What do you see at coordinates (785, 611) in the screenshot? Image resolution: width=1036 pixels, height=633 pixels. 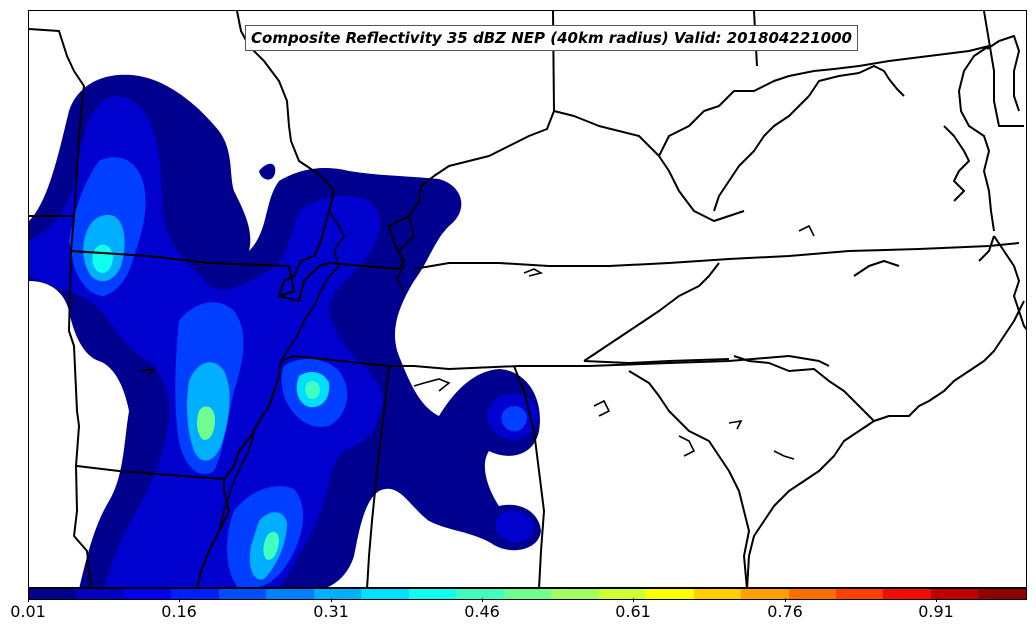 I see `colorbar-tick-label: 0.76` at bounding box center [785, 611].